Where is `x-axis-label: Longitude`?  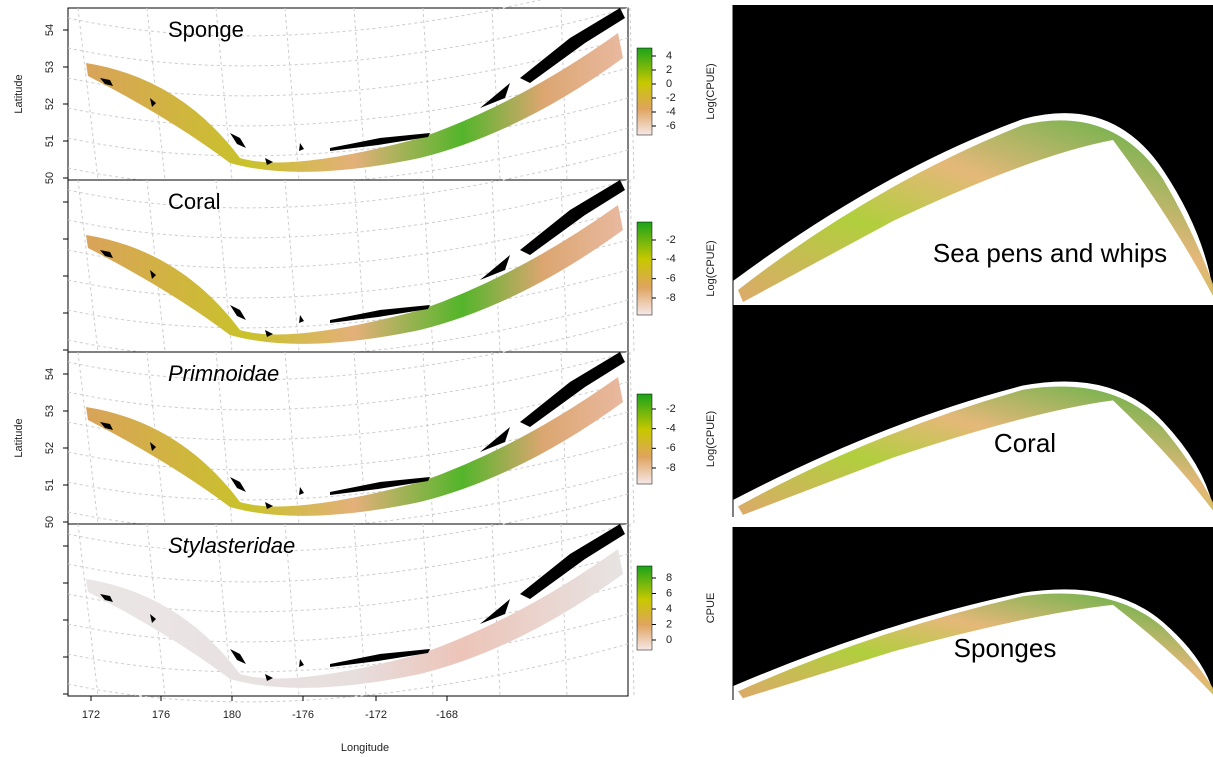 x-axis-label: Longitude is located at coordinates (365, 748).